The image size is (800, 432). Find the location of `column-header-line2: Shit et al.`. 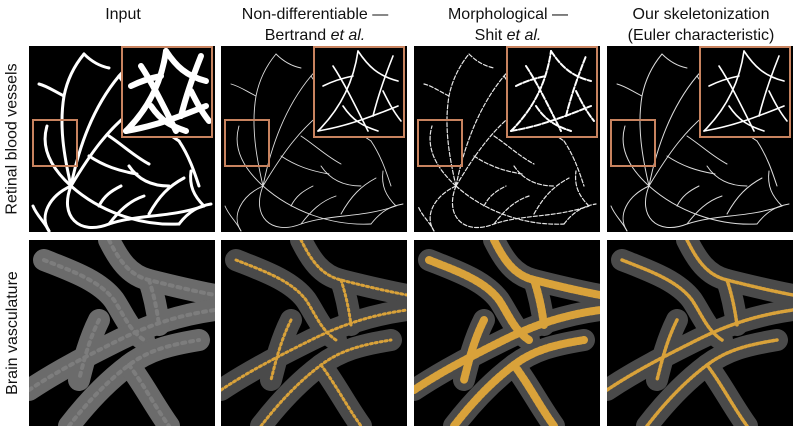

column-header-line2: Shit et al. is located at coordinates (508, 35).